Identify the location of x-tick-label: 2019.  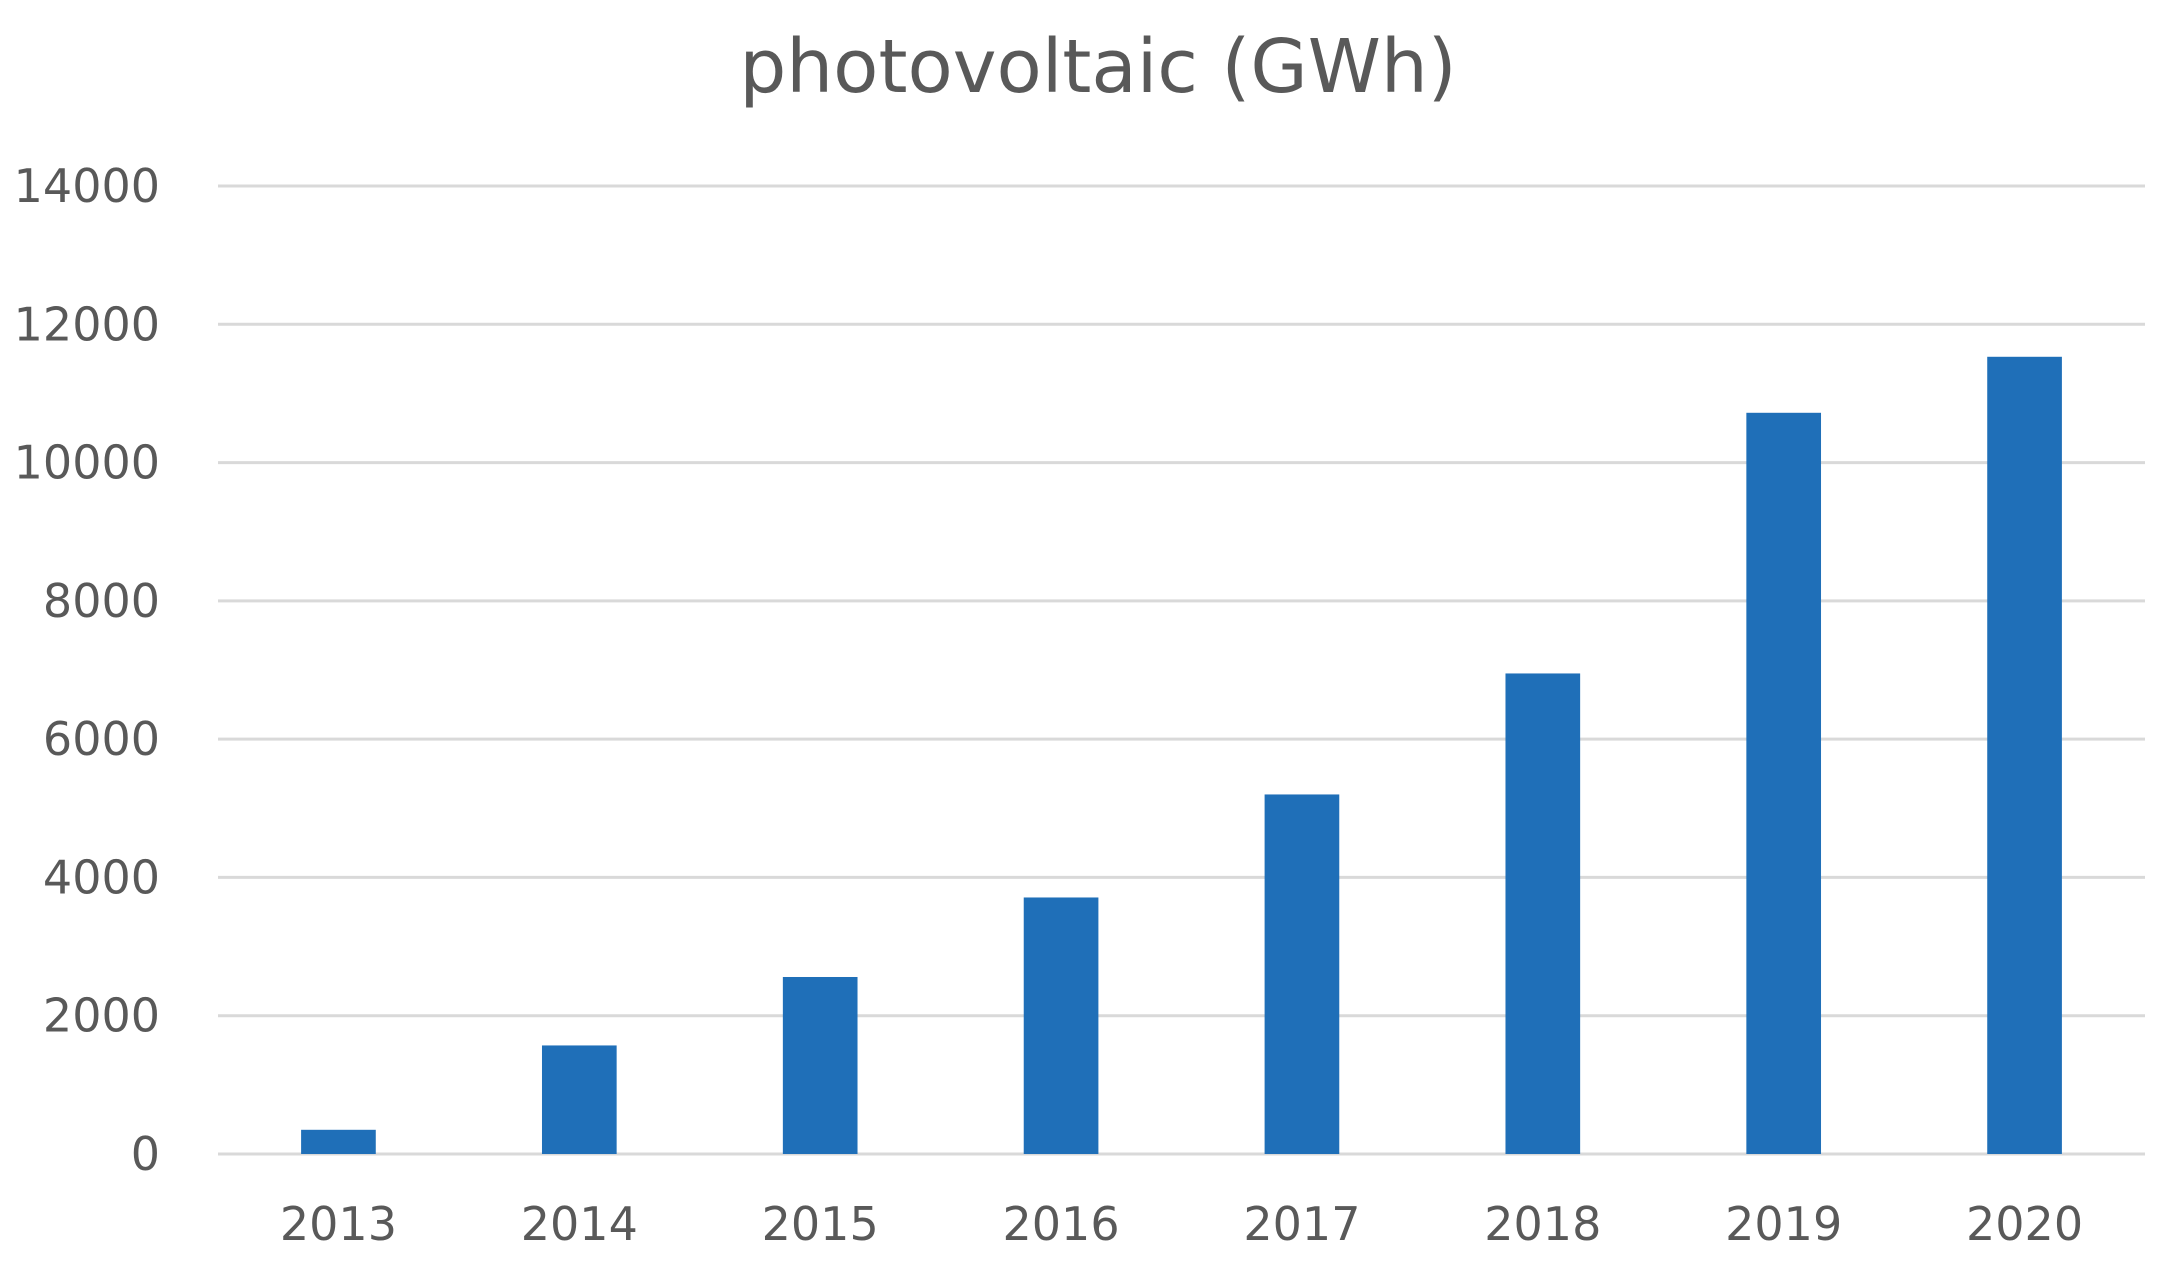
(1783, 1224).